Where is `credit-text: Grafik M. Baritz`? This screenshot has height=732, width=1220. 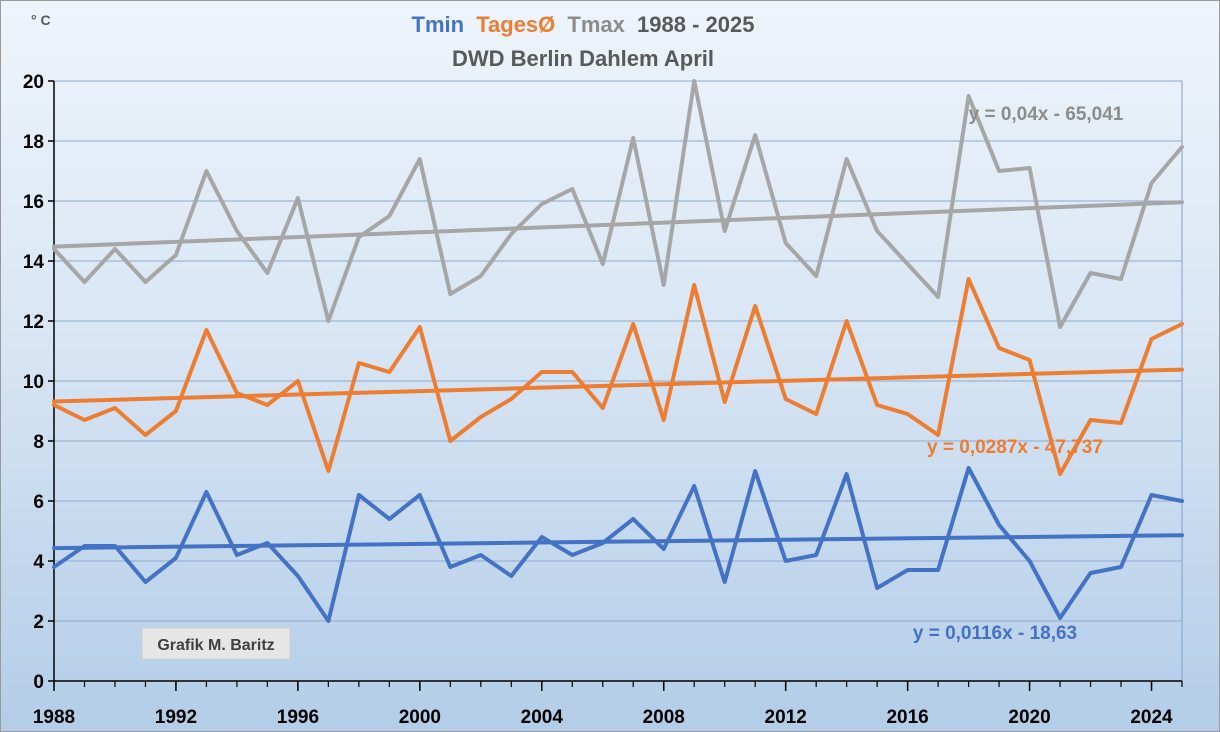
credit-text: Grafik M. Baritz is located at coordinates (215, 645).